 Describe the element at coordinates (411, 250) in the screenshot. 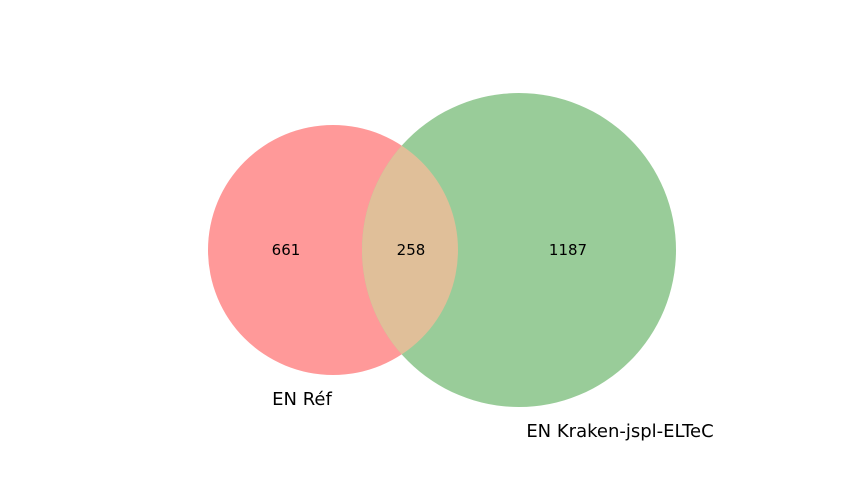

I see `region-intersection-label: 258` at that location.